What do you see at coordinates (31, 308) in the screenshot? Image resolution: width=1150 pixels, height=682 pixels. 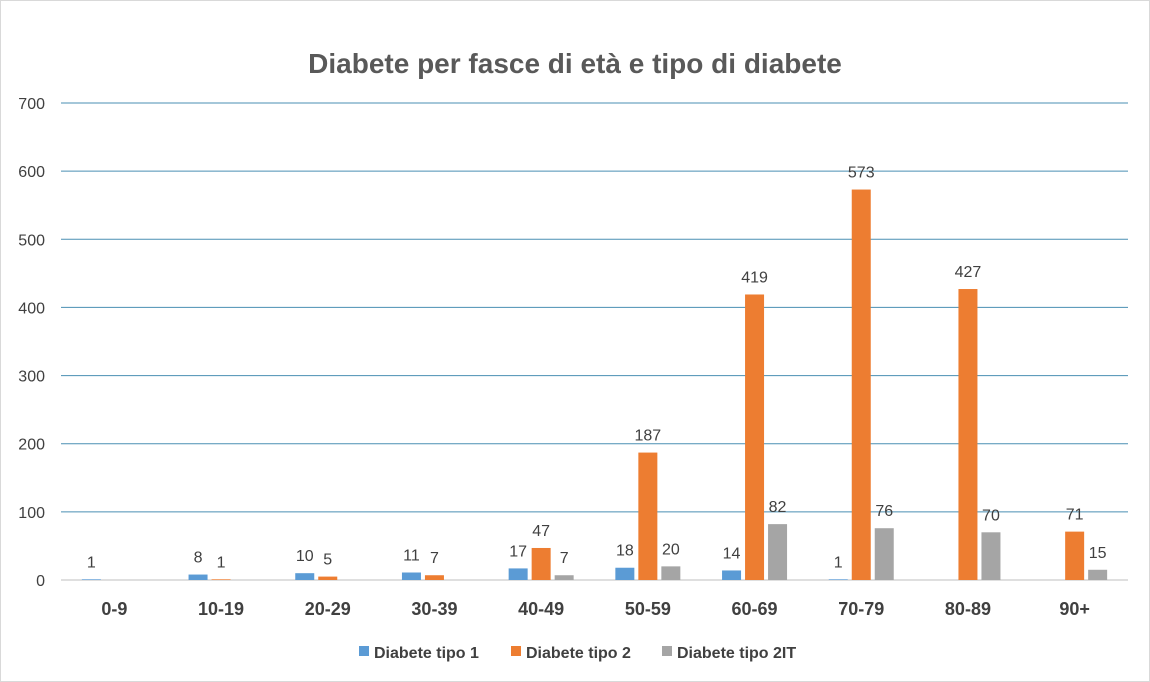 I see `y-tick-label: 400` at bounding box center [31, 308].